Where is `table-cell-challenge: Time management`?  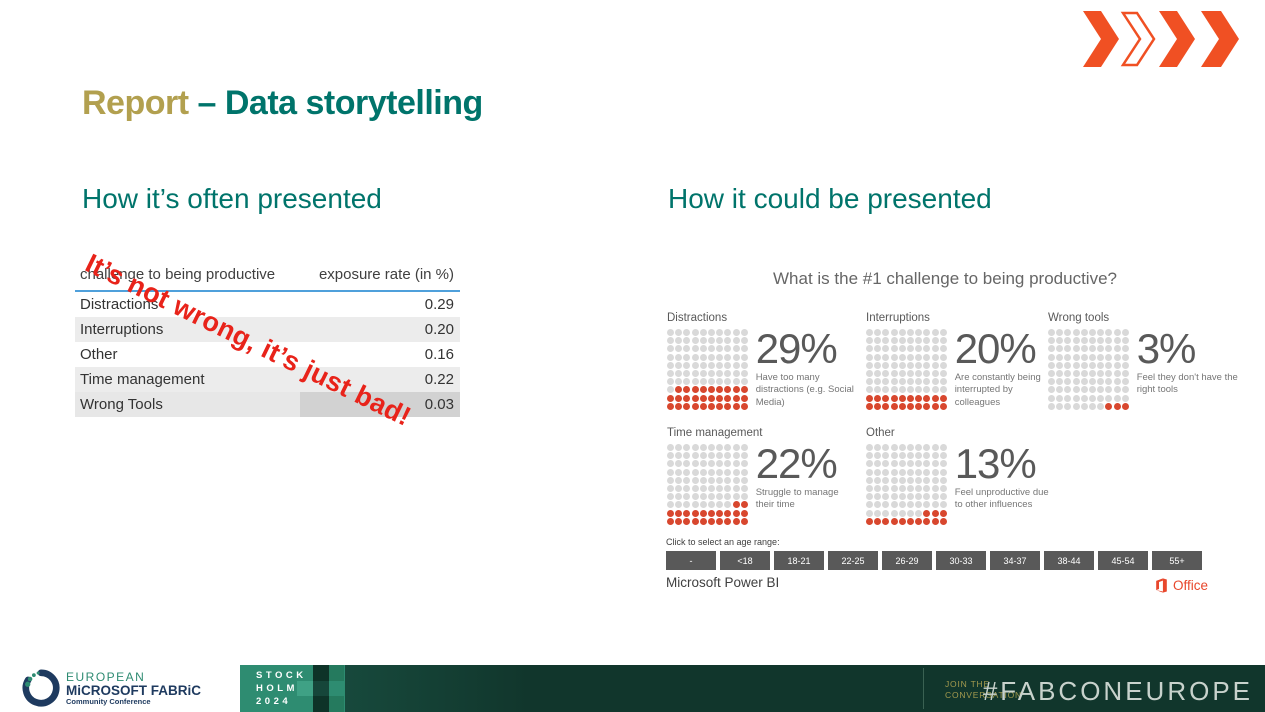 table-cell-challenge: Time management is located at coordinates (142, 379).